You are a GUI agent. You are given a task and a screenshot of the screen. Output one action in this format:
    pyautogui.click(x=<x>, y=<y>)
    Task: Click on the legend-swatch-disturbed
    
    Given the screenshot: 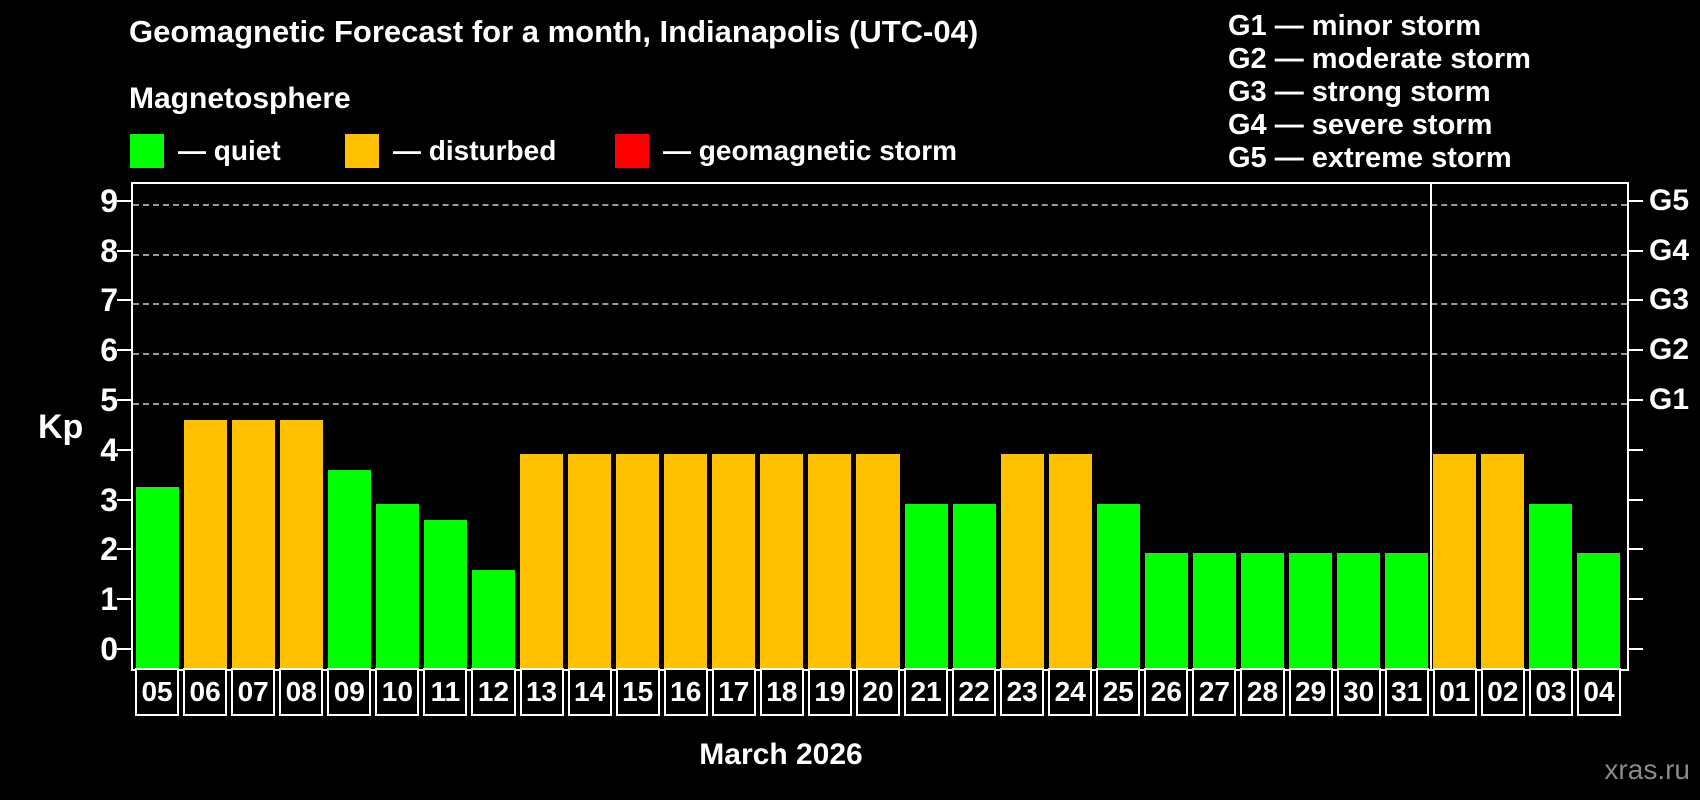 What is the action you would take?
    pyautogui.click(x=362, y=151)
    